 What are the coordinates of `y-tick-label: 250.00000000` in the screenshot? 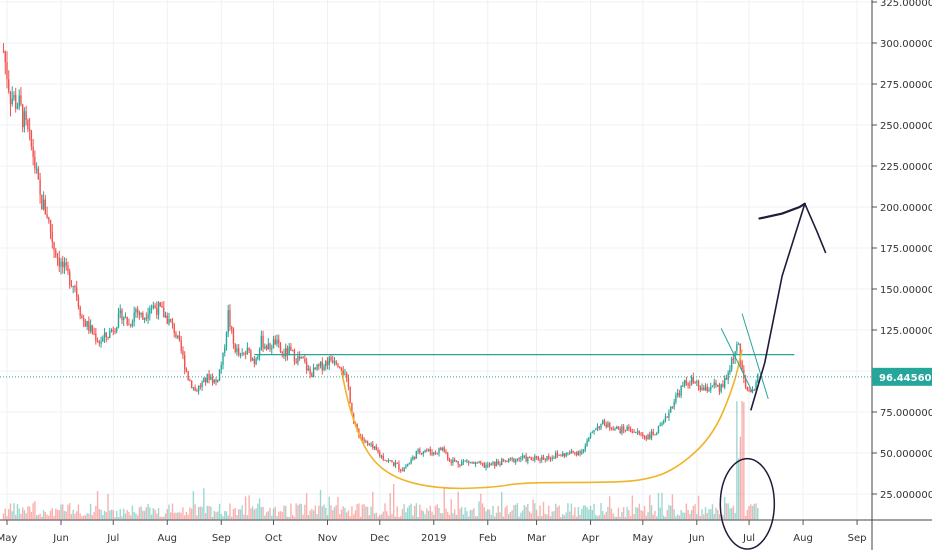 It's located at (906, 126).